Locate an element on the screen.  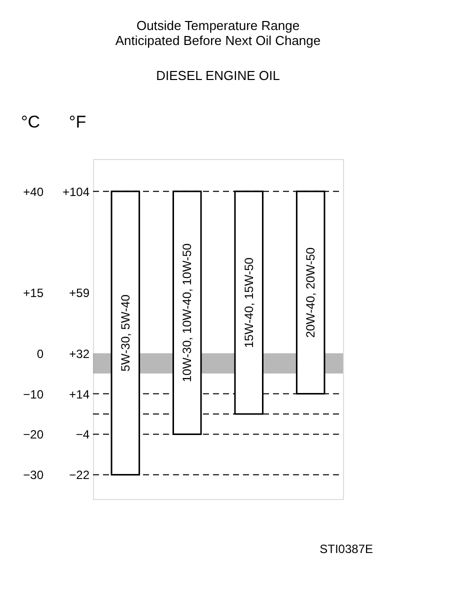
y-tick-label: −10 is located at coordinates (33, 394).